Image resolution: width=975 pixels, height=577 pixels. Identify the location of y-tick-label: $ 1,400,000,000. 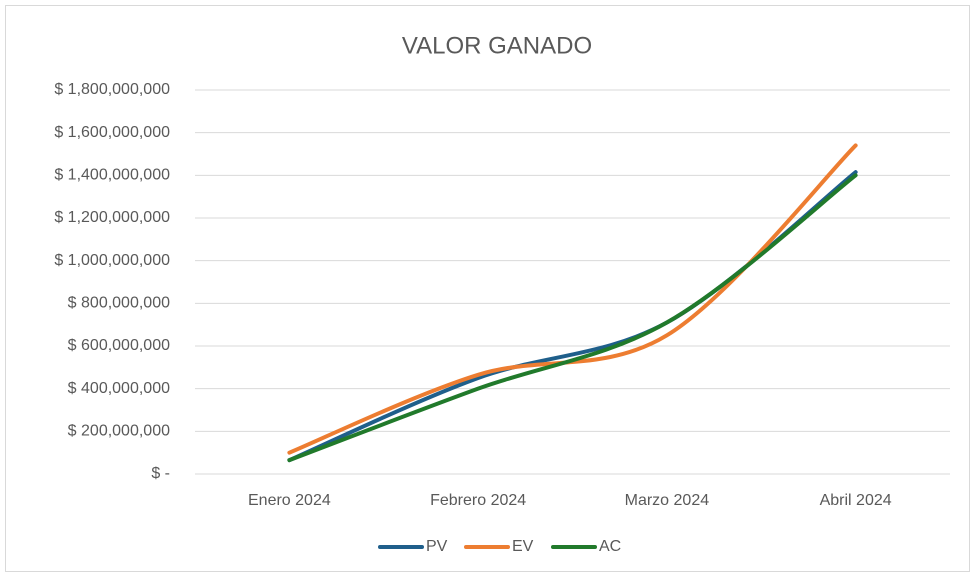
(112, 175).